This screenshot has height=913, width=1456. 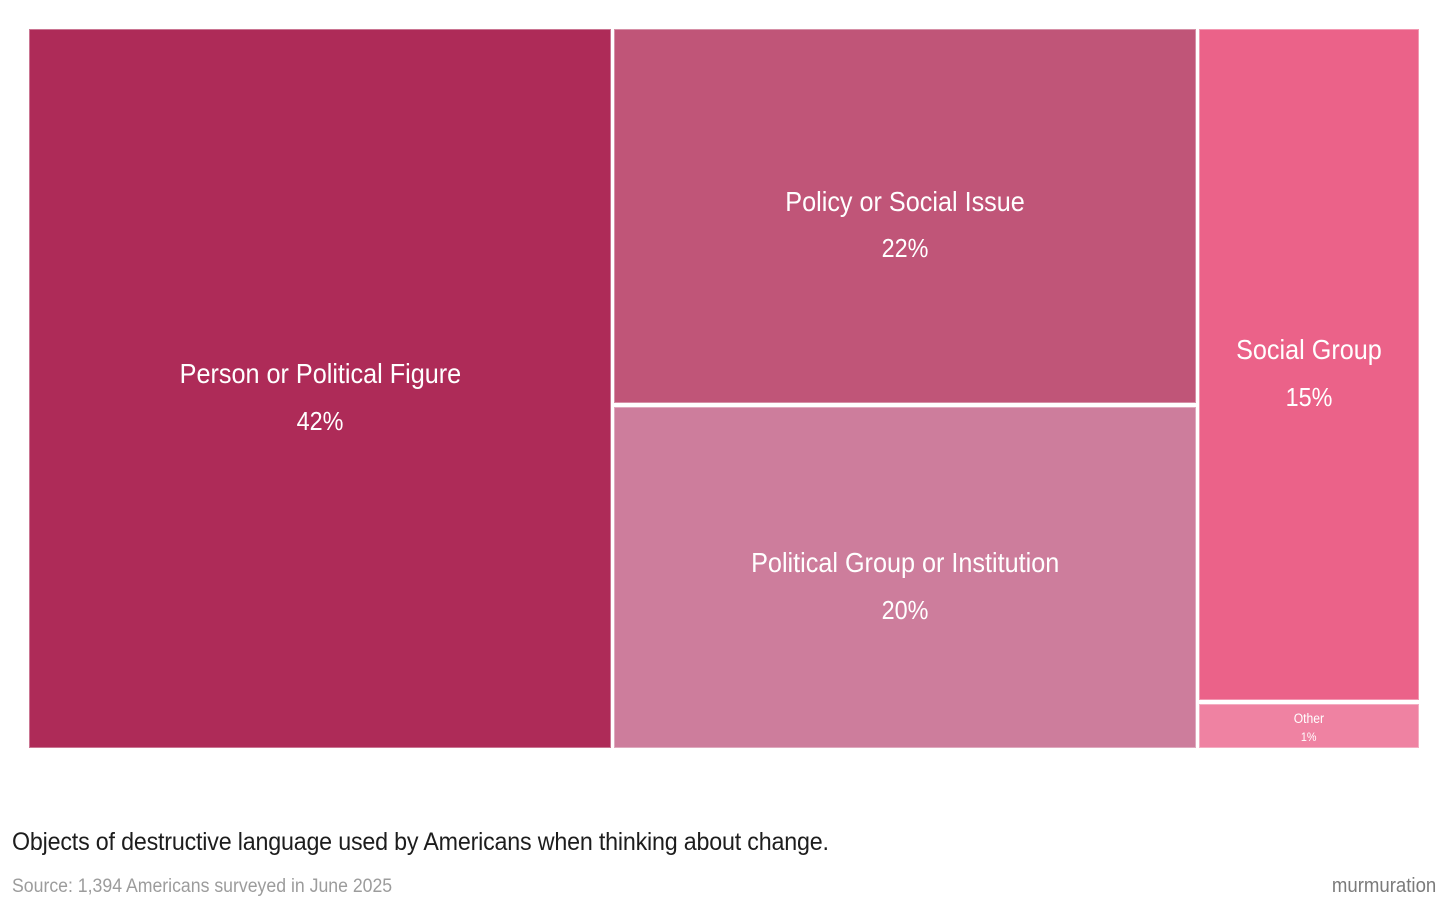 What do you see at coordinates (905, 201) in the screenshot?
I see `block-label: Policy or Social Issue` at bounding box center [905, 201].